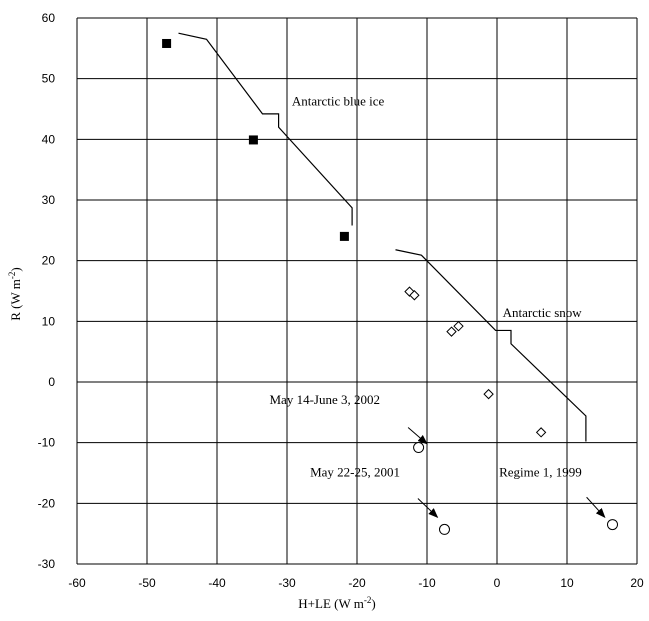 This screenshot has height=621, width=649. Describe the element at coordinates (497, 583) in the screenshot. I see `x-tick-label: 0` at that location.